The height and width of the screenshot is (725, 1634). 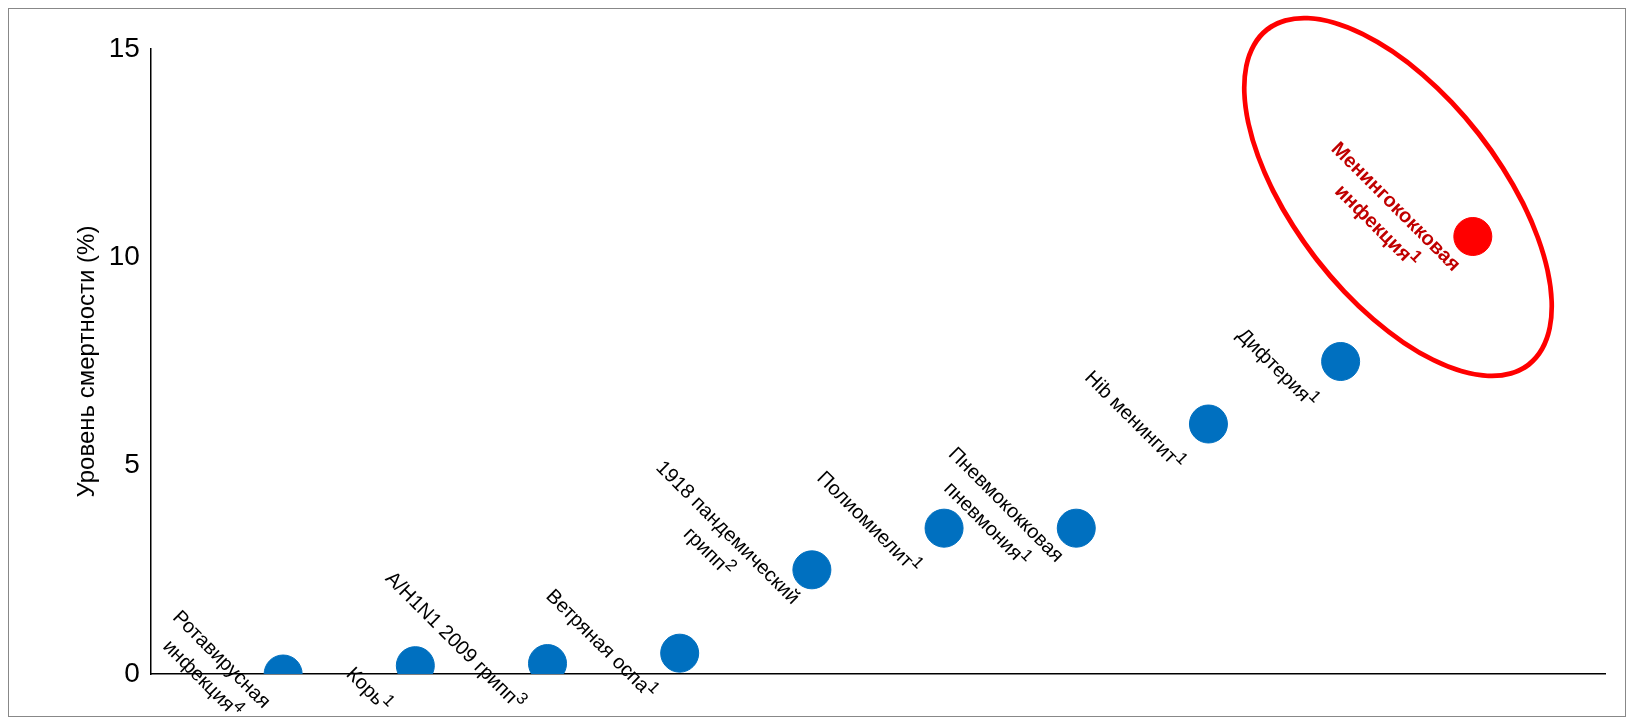 I want to click on y-tick-label: 5, so click(x=132, y=464).